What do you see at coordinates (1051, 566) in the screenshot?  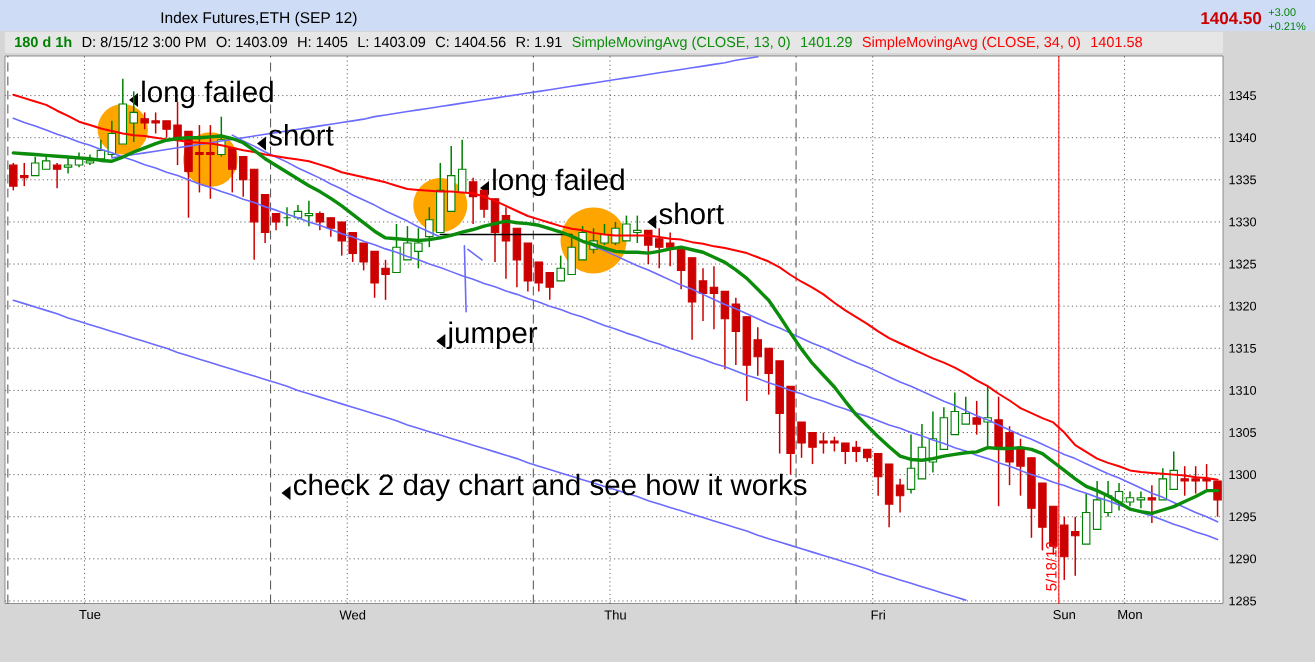 I see `annotation: 5/18/12` at bounding box center [1051, 566].